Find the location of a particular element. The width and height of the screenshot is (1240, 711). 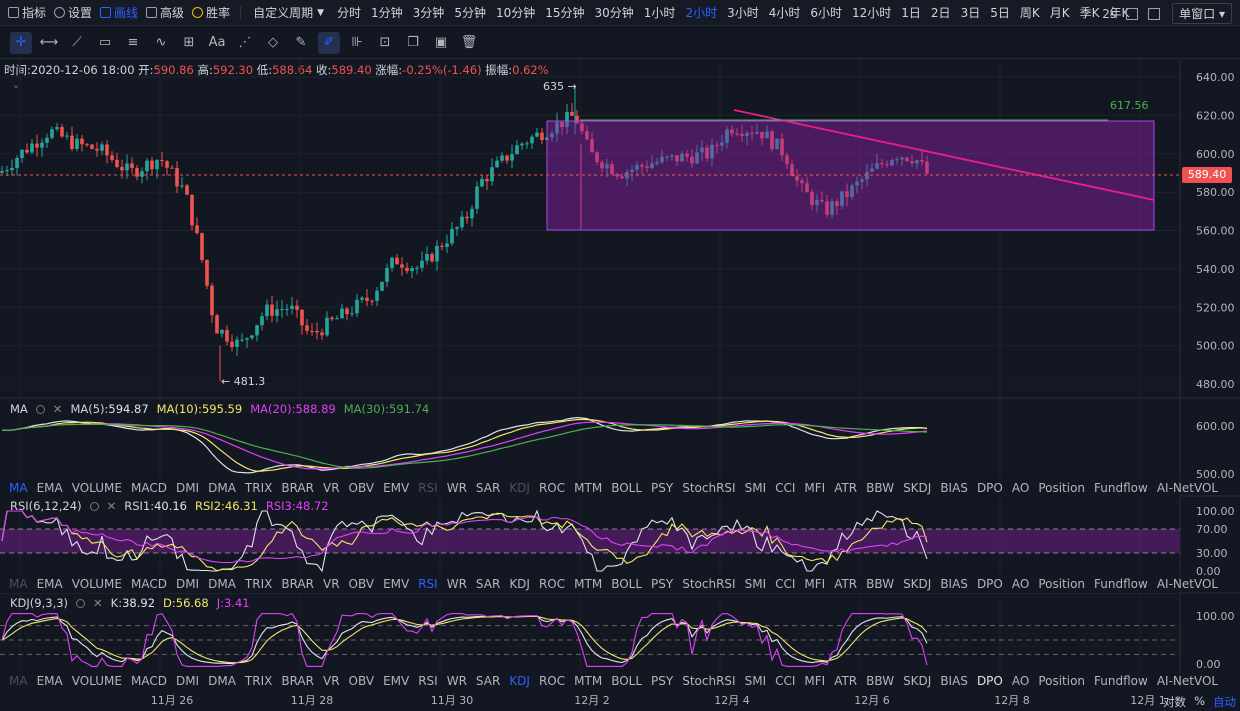

ma-close-icon: ✕ is located at coordinates (57, 409).